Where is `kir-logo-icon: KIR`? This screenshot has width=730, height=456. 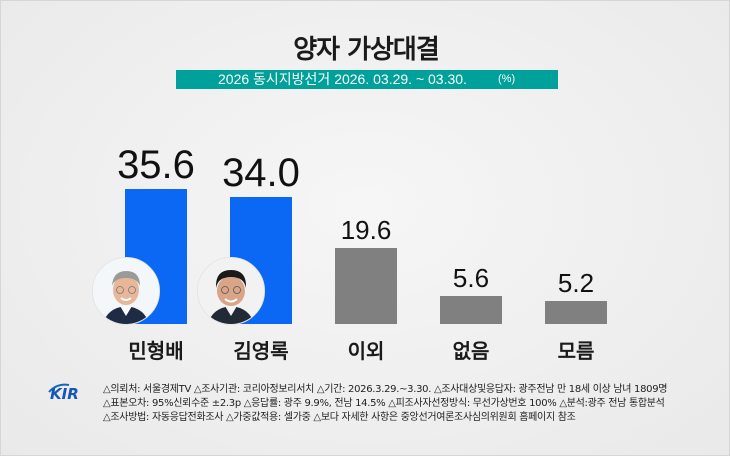 kir-logo-icon: KIR is located at coordinates (73, 392).